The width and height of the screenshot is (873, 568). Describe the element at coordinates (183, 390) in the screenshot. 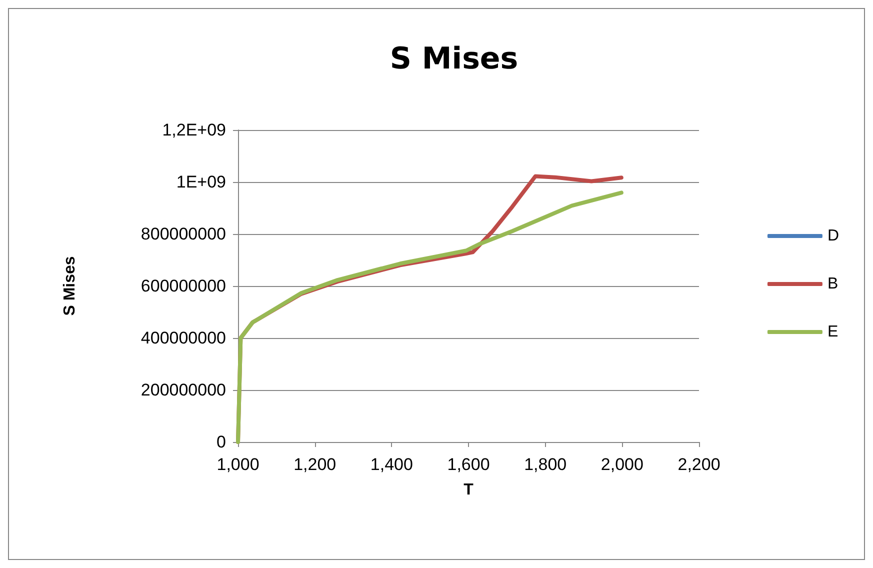

I see `y-tick-label: 200000000` at that location.